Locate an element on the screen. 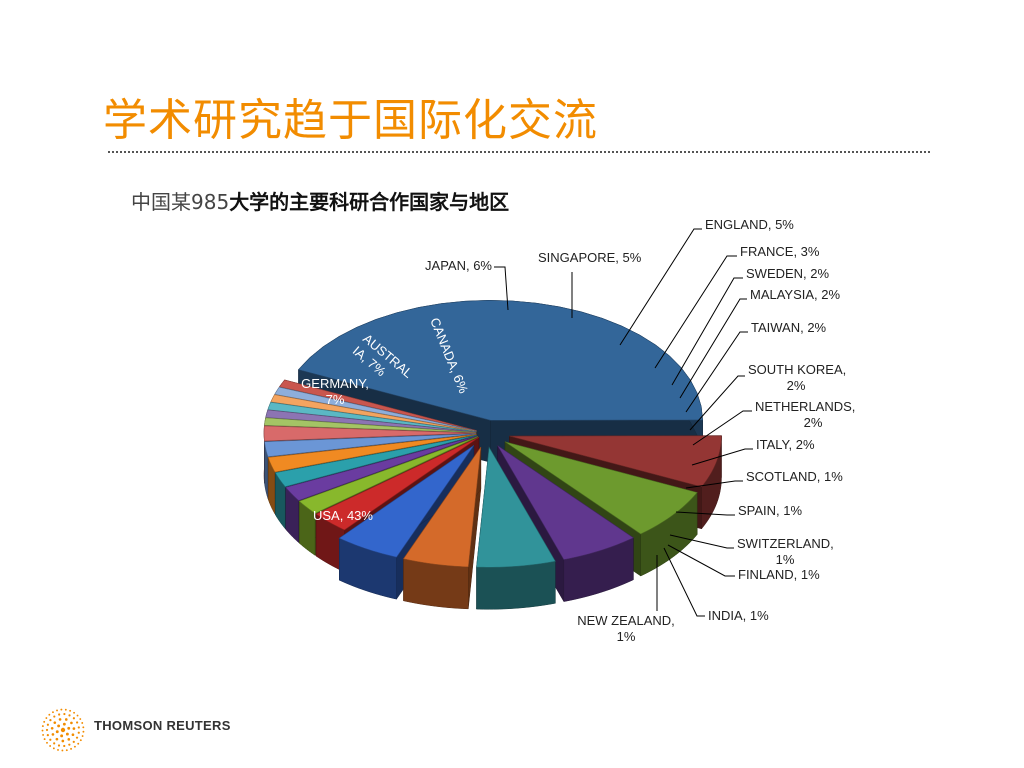  title-divider is located at coordinates (519, 152).